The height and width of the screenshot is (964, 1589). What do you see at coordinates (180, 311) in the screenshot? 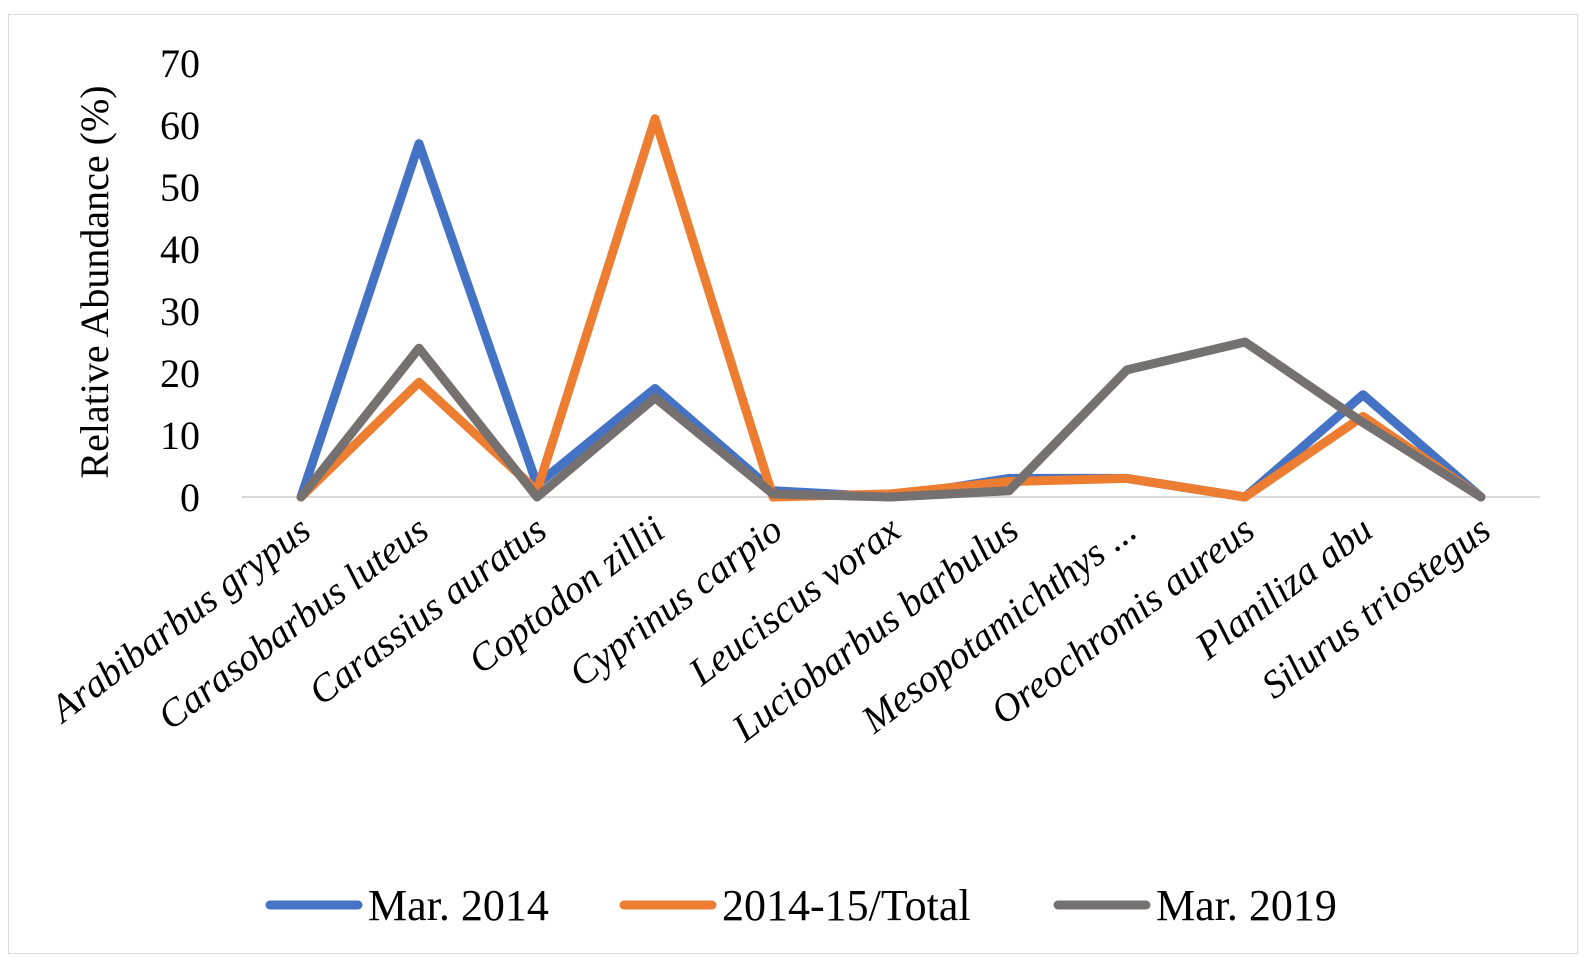
I see `y-tick-label: 30` at bounding box center [180, 311].